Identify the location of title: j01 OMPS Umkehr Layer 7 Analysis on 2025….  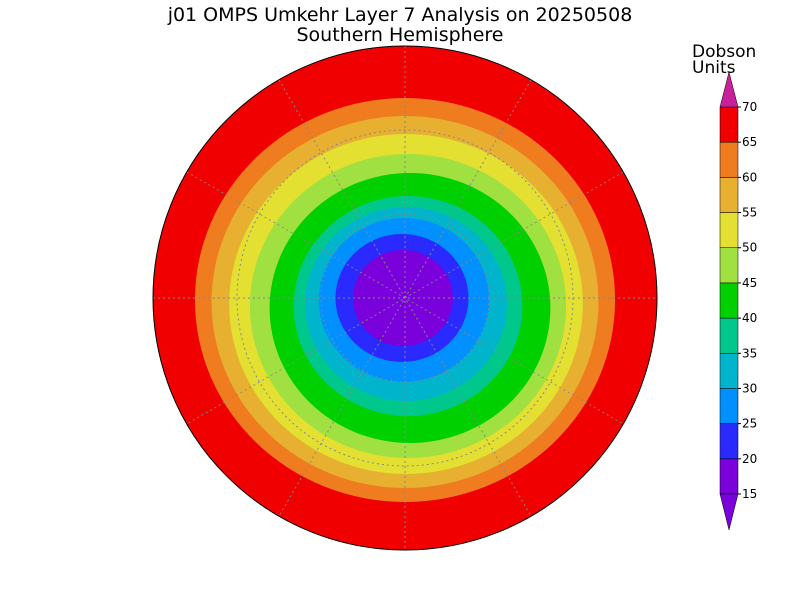
(400, 15).